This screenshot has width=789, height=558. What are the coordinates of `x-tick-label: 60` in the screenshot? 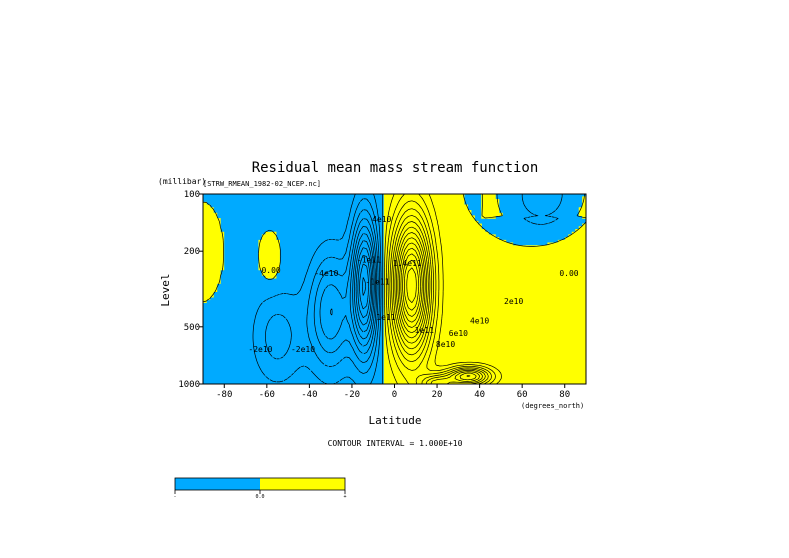 It's located at (522, 395).